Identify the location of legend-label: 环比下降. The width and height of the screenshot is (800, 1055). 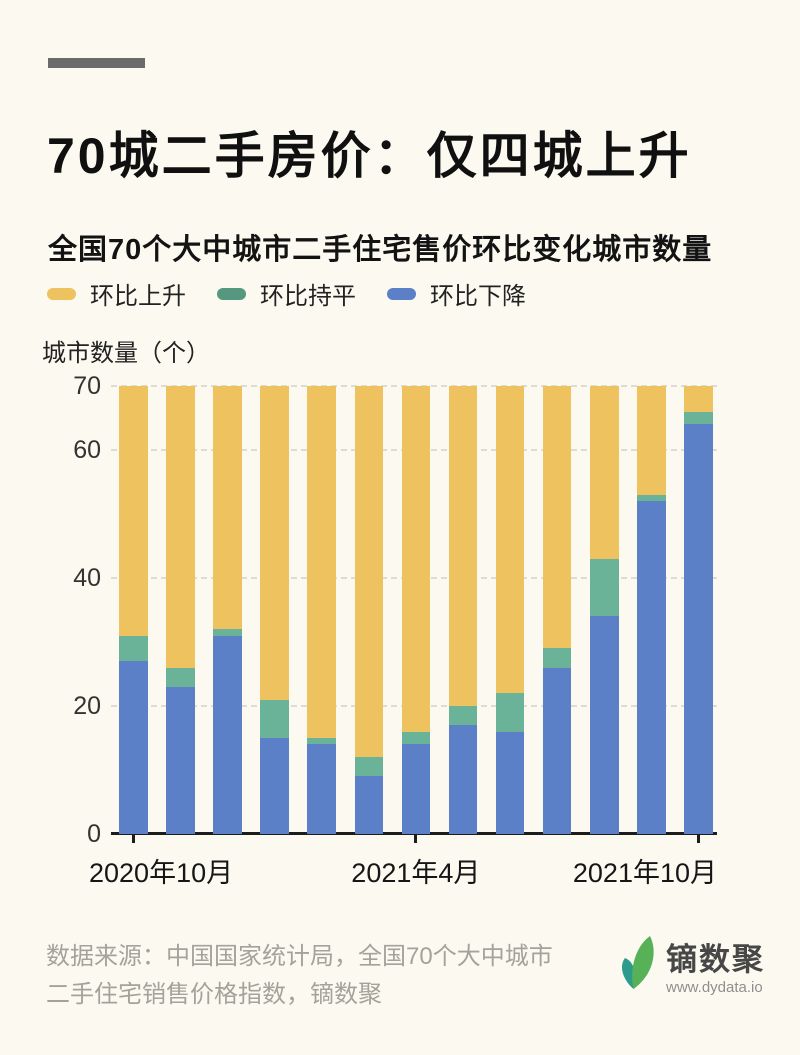
(478, 296).